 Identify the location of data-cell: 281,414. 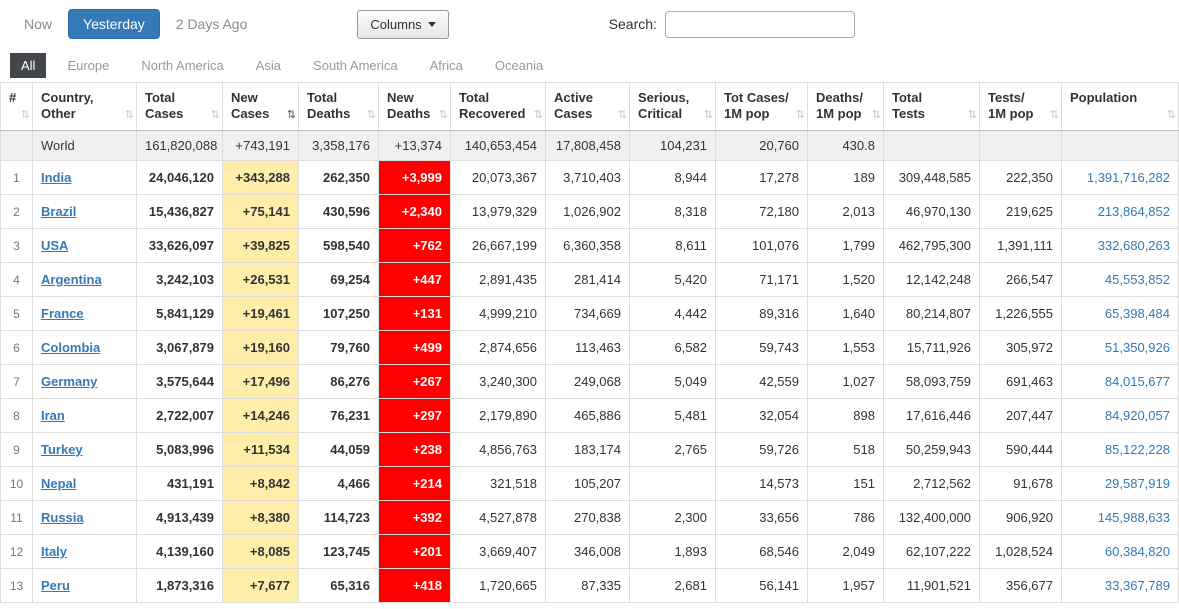
(587, 279).